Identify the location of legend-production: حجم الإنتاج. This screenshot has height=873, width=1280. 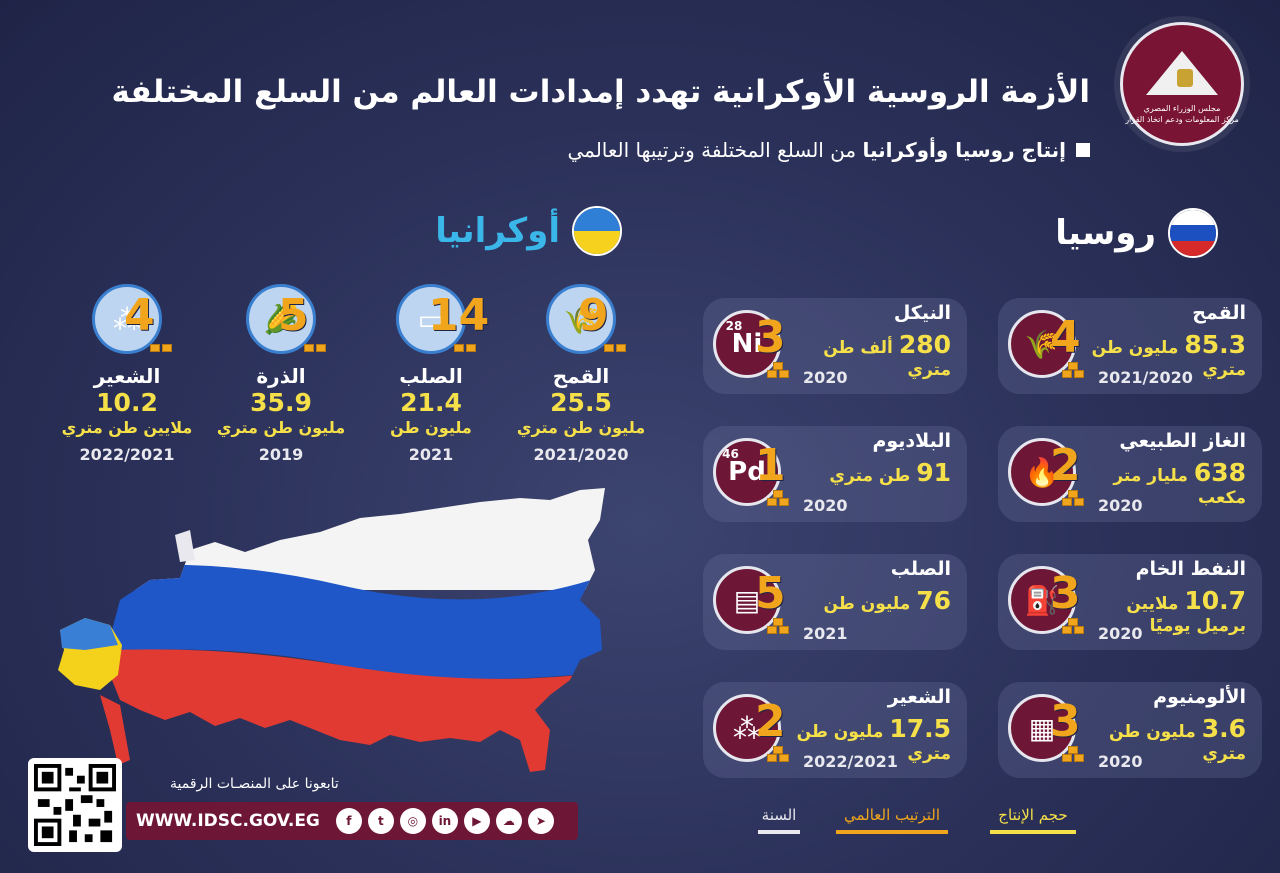
(1033, 820).